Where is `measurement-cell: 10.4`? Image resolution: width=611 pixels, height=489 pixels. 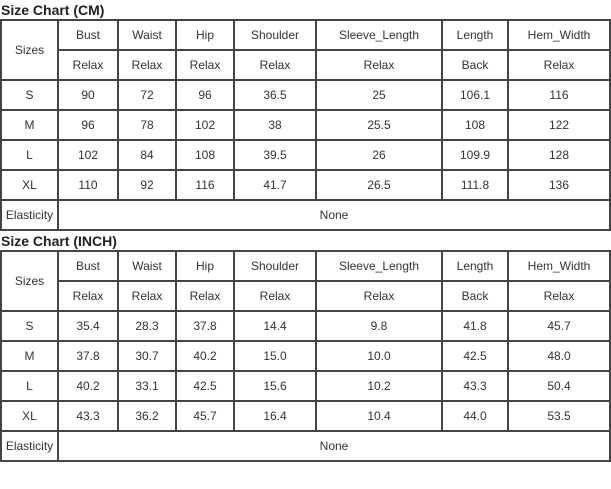
measurement-cell: 10.4 is located at coordinates (379, 416).